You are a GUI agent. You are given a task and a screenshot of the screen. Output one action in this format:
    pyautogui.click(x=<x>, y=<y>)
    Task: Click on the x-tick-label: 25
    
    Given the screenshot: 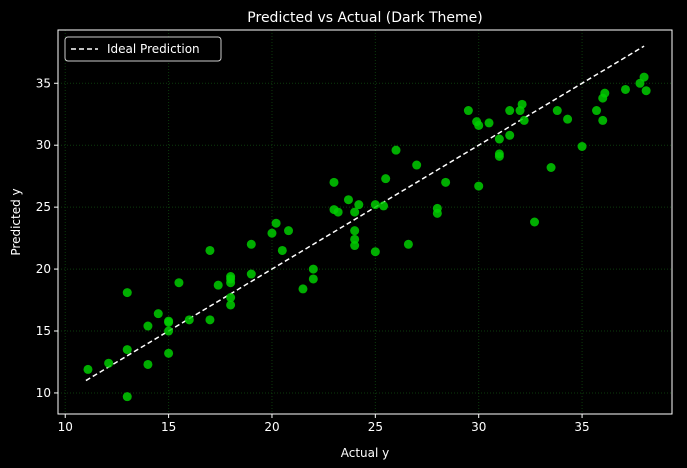 What is the action you would take?
    pyautogui.click(x=375, y=427)
    